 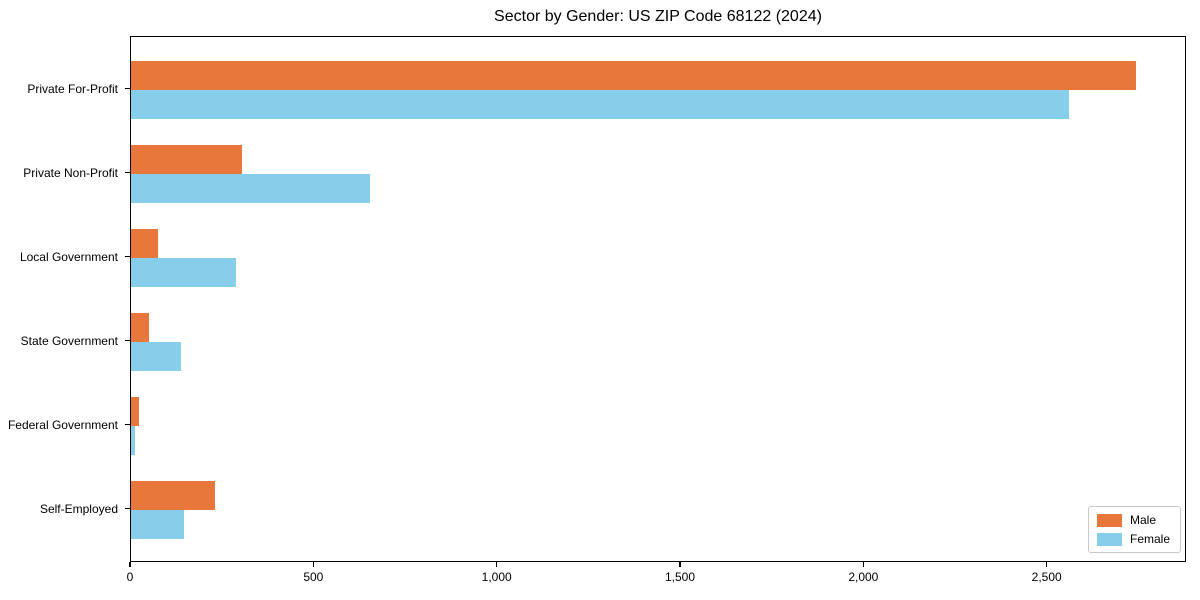 What do you see at coordinates (140, 327) in the screenshot?
I see `bar-male-state-government` at bounding box center [140, 327].